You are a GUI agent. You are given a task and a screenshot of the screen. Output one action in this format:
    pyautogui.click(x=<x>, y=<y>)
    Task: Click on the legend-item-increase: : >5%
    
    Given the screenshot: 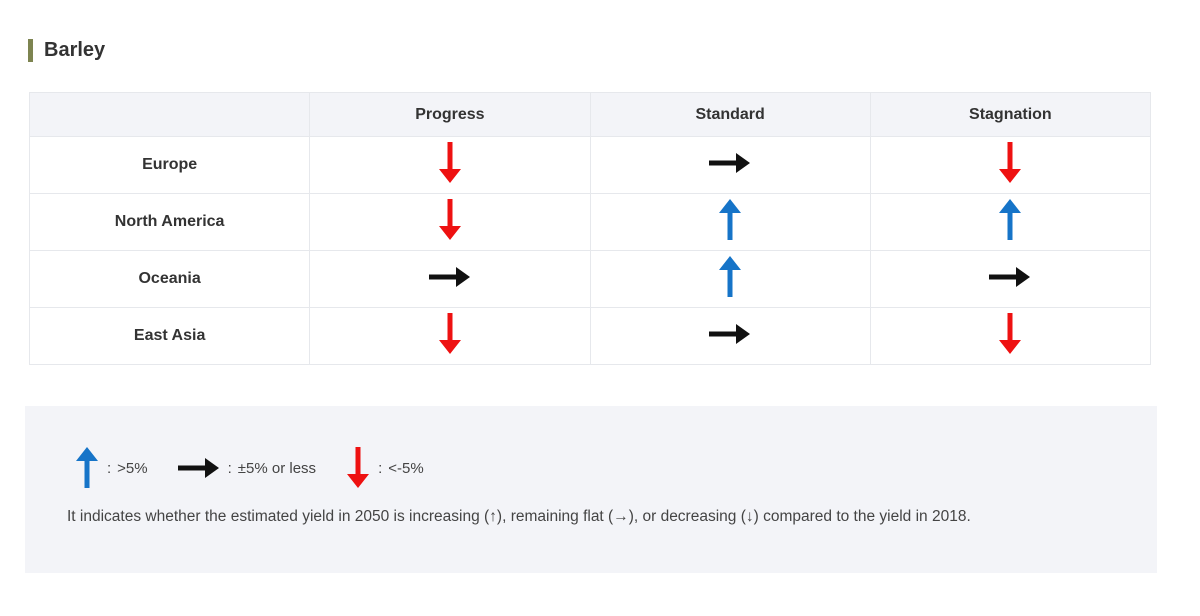 What is the action you would take?
    pyautogui.click(x=111, y=468)
    